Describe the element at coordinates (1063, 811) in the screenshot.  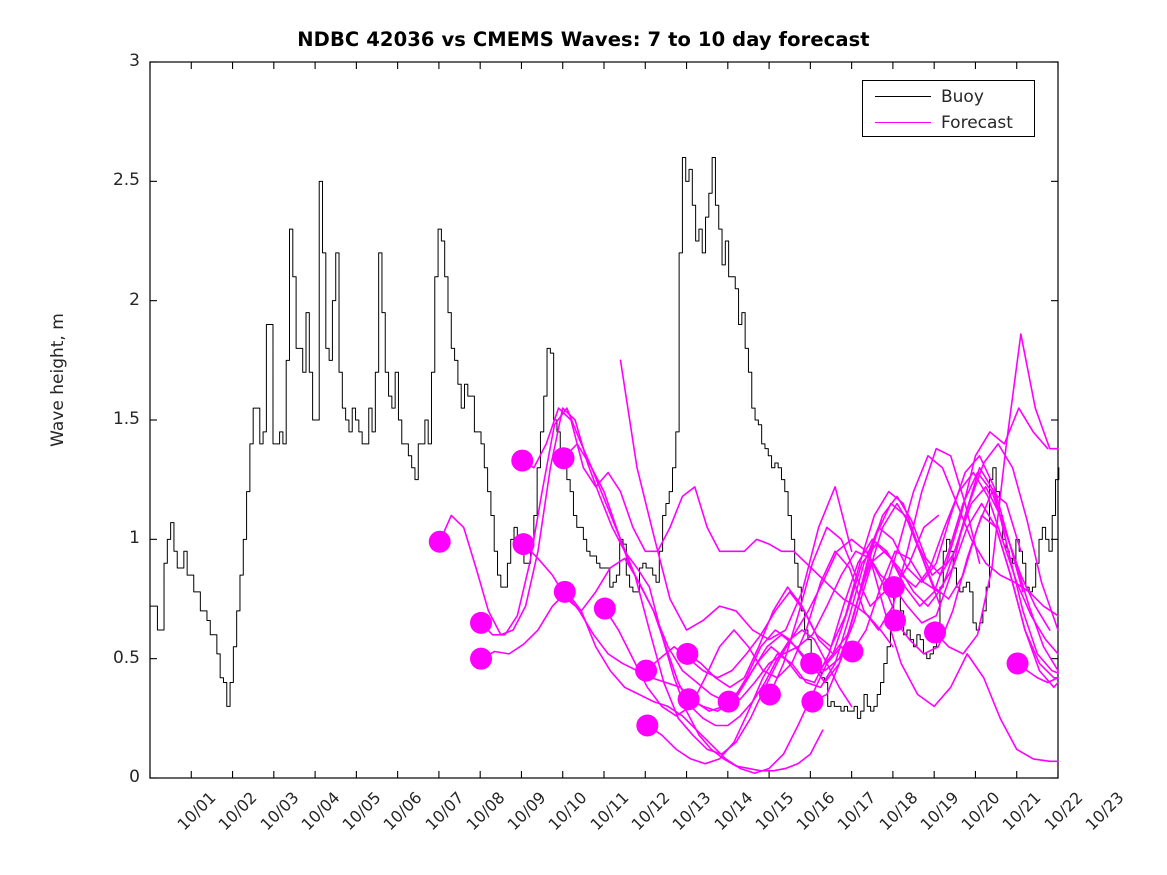
I see `x-tick-label-21: 10/22` at that location.